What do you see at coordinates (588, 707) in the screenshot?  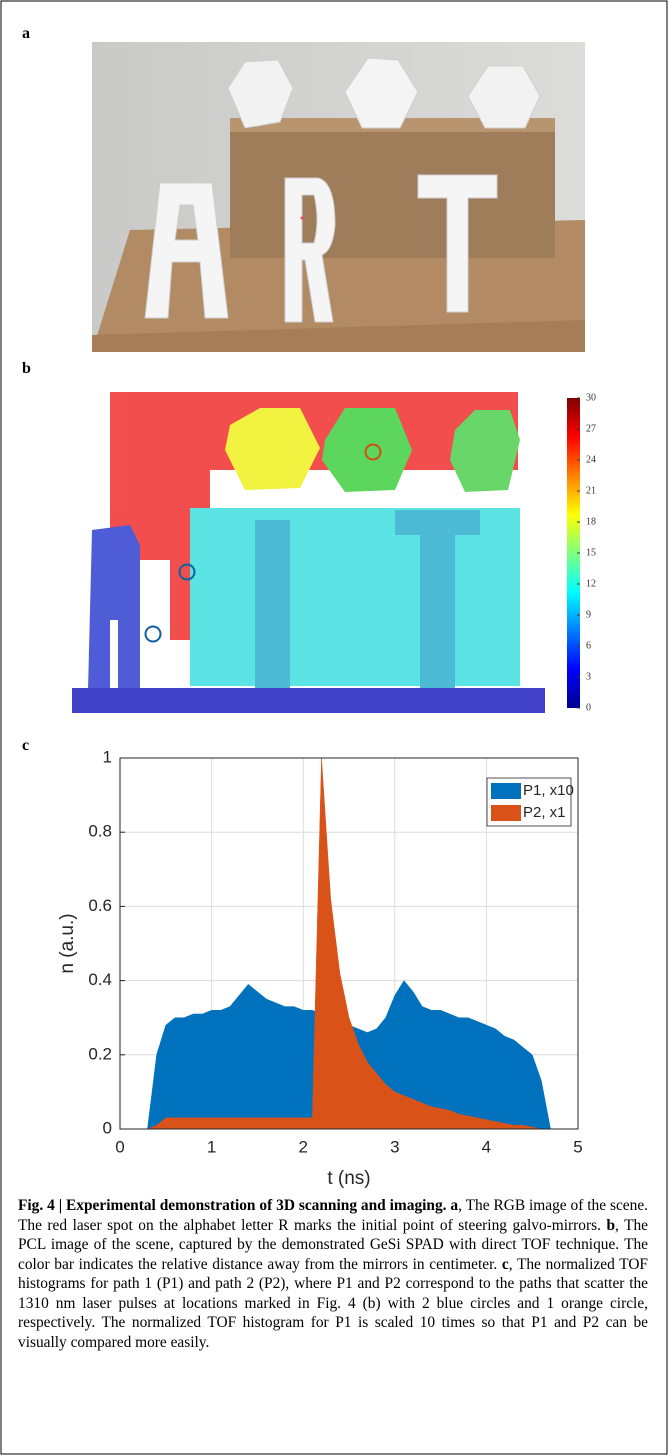 I see `colorbar-tick-label: 0` at bounding box center [588, 707].